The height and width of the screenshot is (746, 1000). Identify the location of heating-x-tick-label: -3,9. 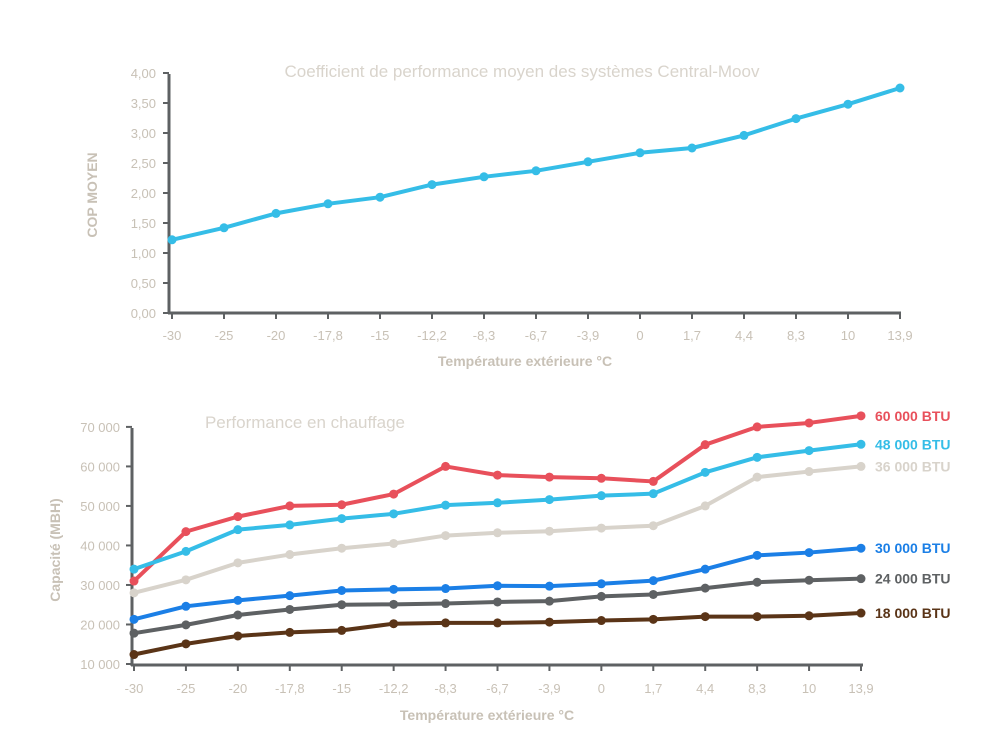
(549, 688).